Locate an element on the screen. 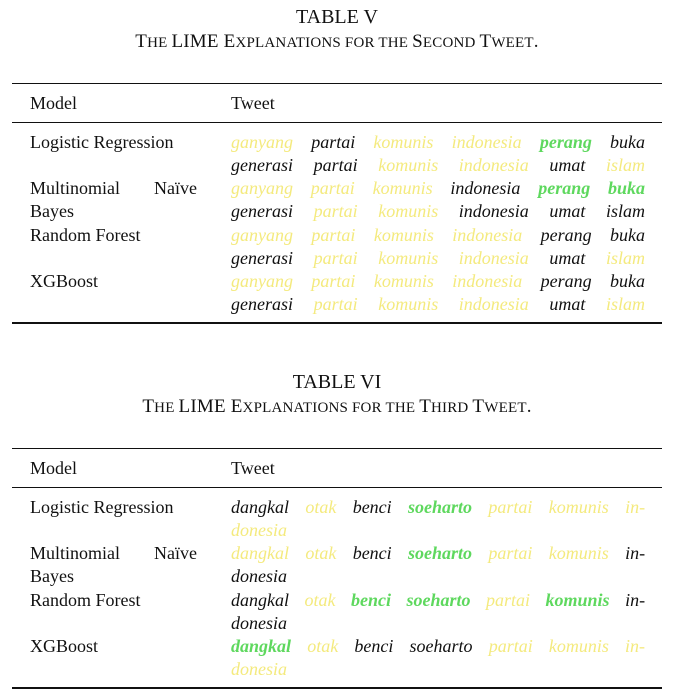 The width and height of the screenshot is (680, 694). header-model: Model is located at coordinates (53, 468).